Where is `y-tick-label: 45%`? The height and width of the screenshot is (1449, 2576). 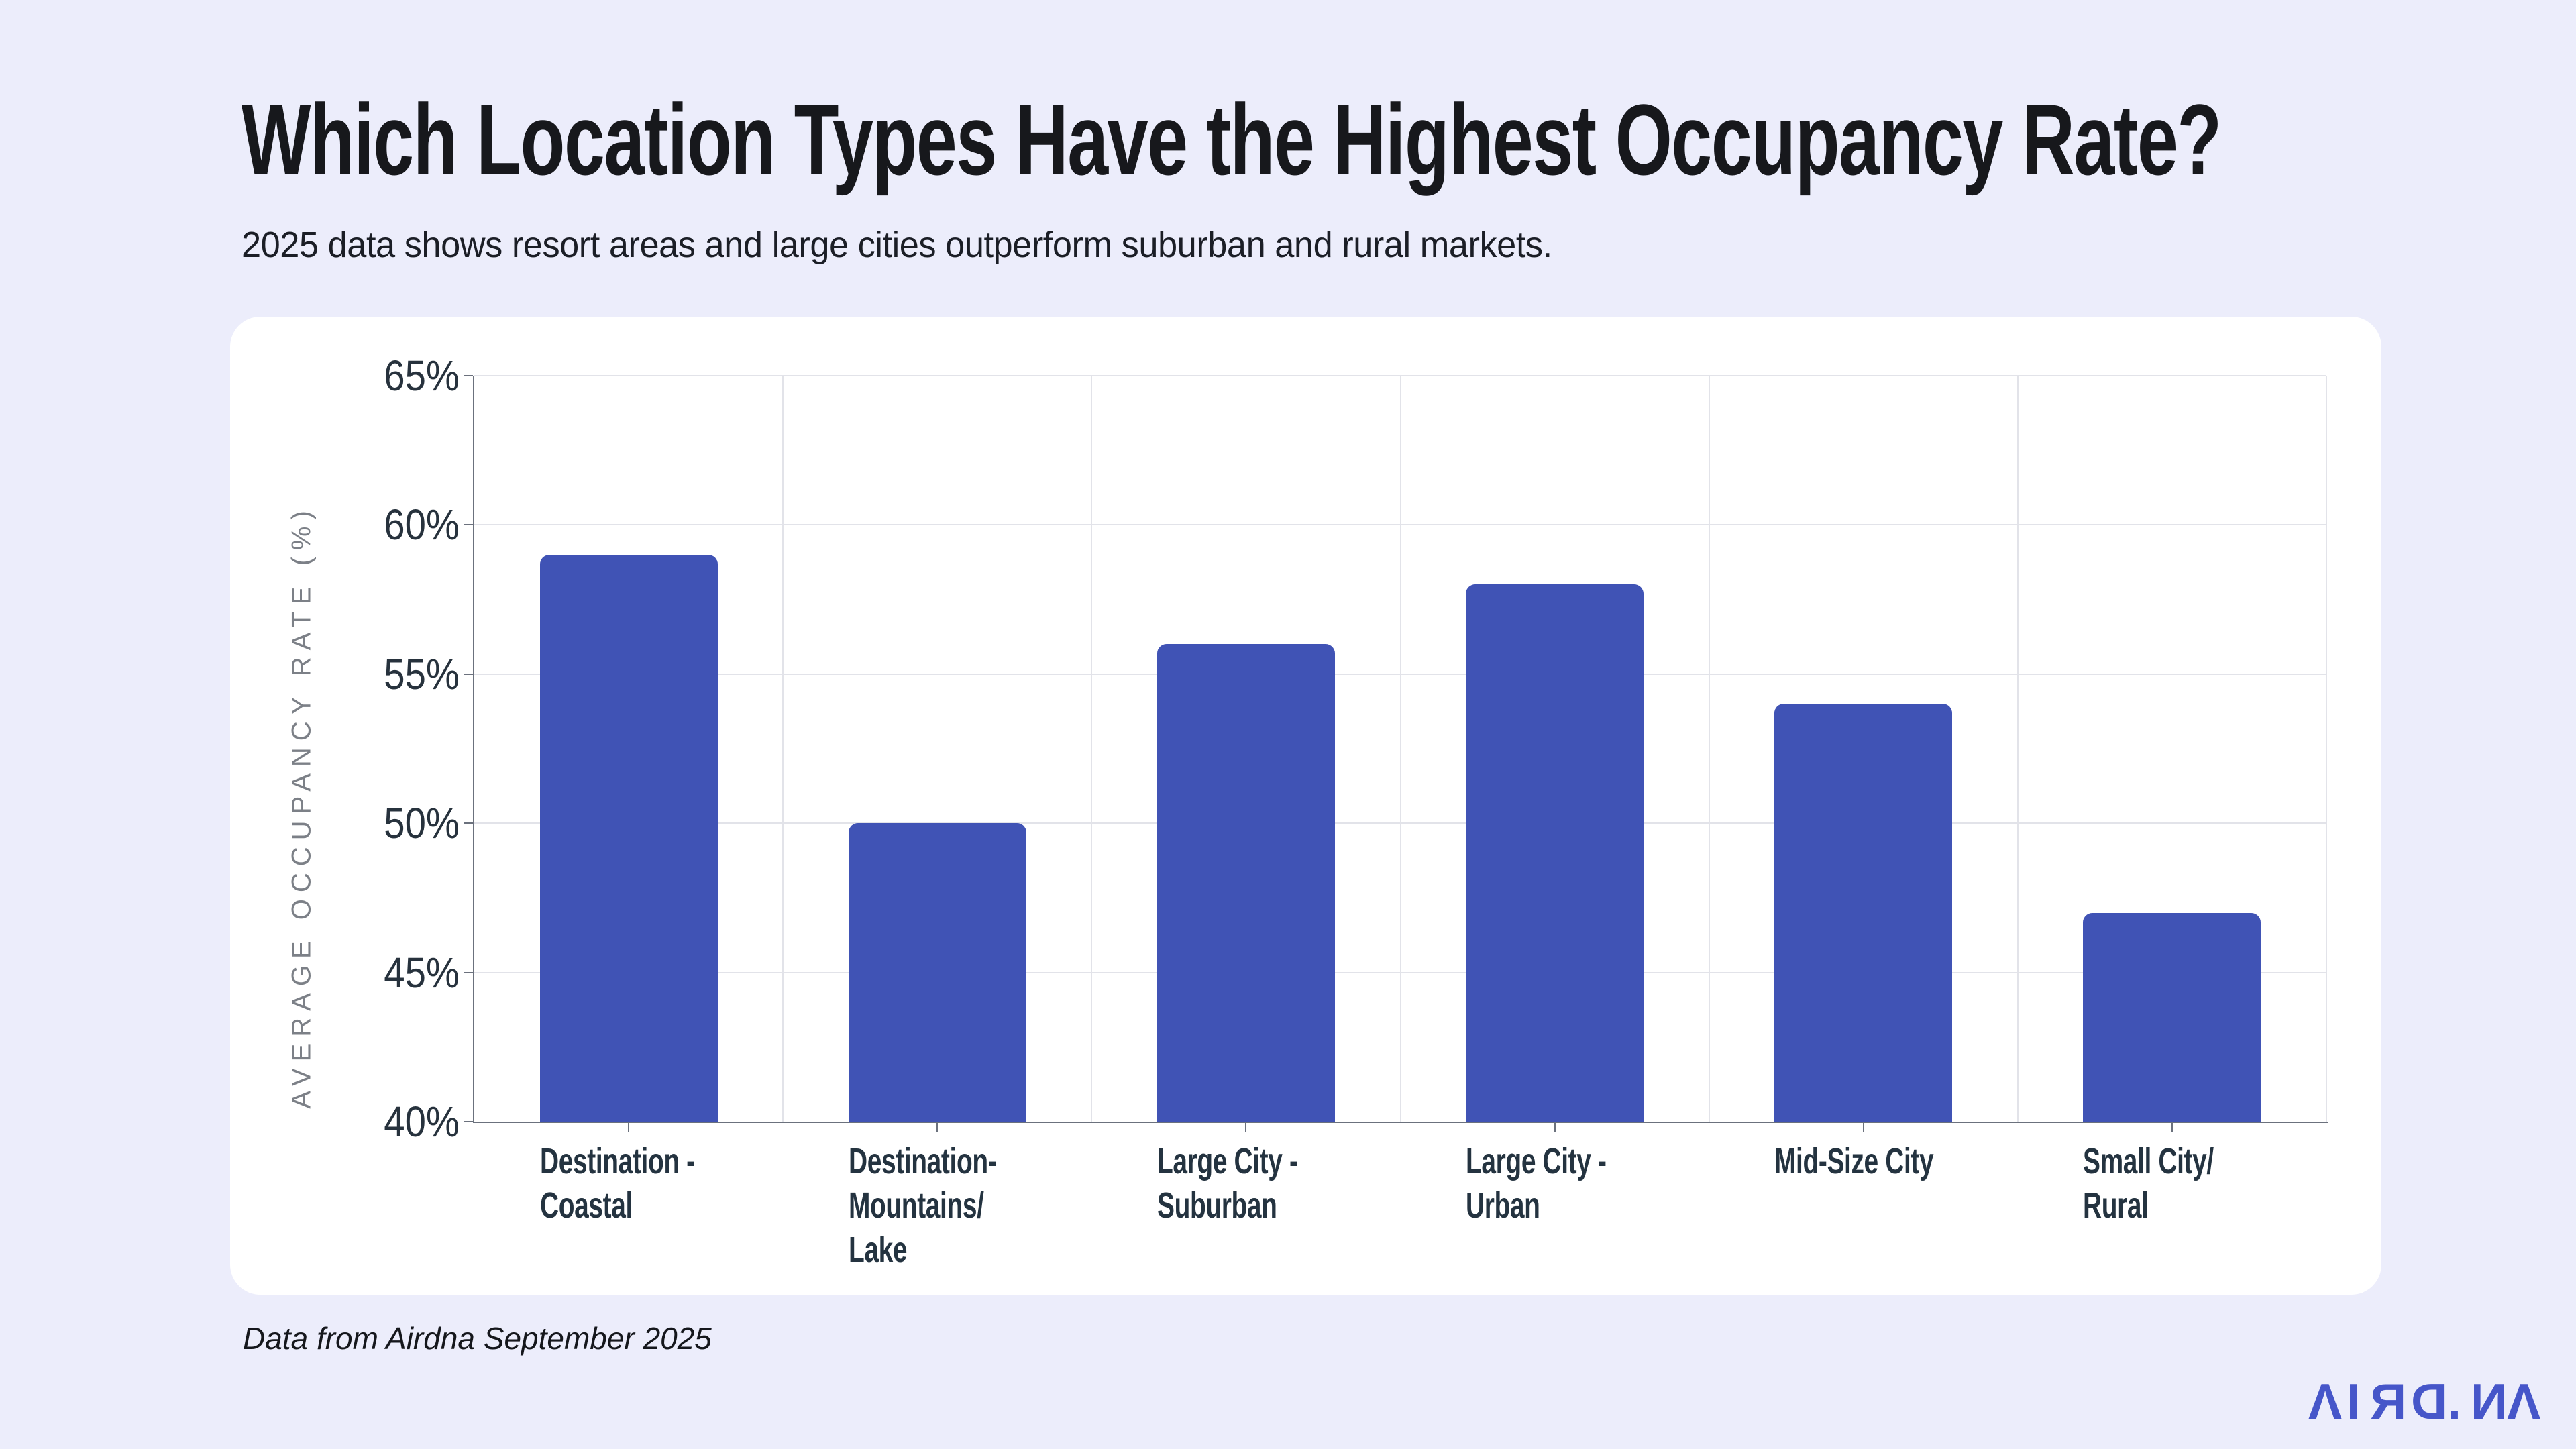
y-tick-label: 45% is located at coordinates (422, 972).